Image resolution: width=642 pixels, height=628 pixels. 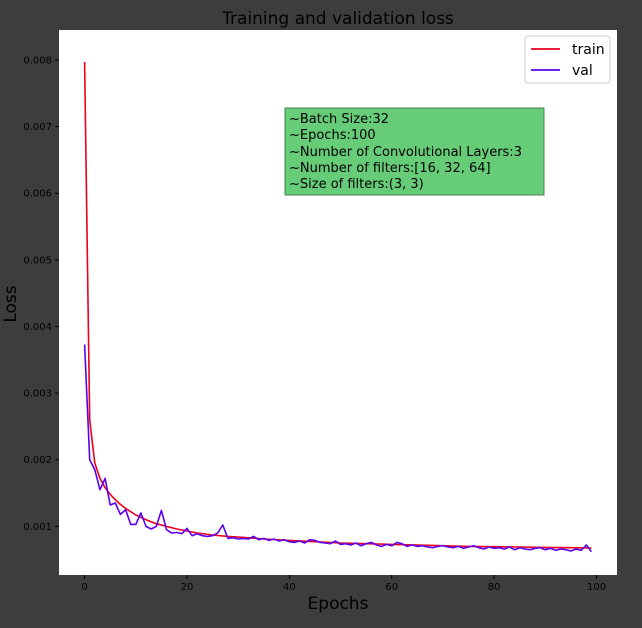 I want to click on legend: train val, so click(x=567, y=59).